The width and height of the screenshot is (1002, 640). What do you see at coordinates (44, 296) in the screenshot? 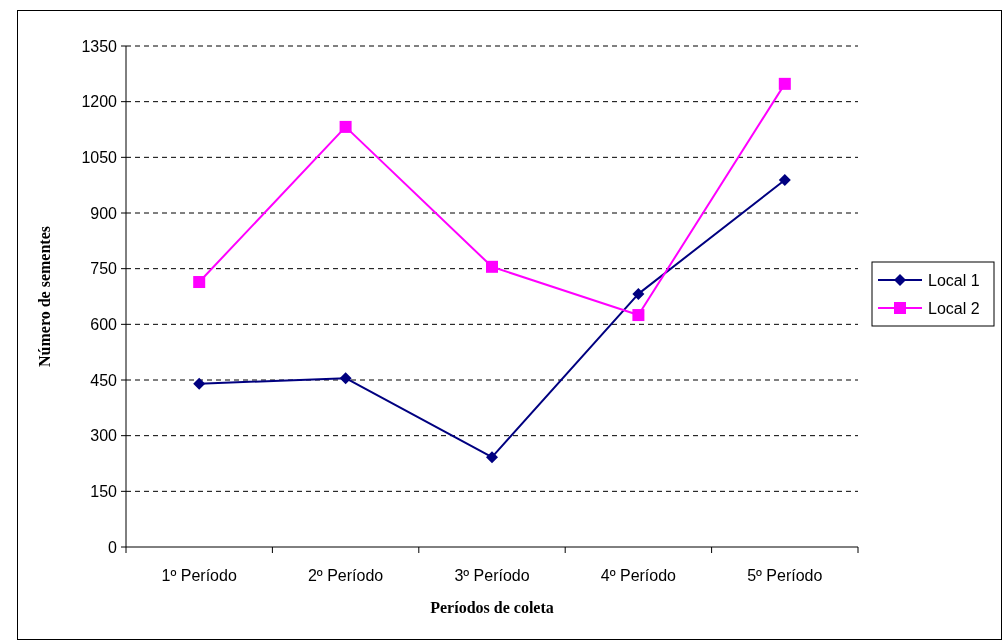
I see `y-axis-title: Número de sementes` at bounding box center [44, 296].